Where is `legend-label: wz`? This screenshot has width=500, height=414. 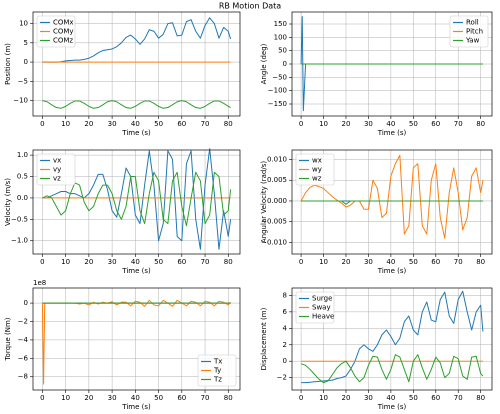
legend-label: wz is located at coordinates (317, 179).